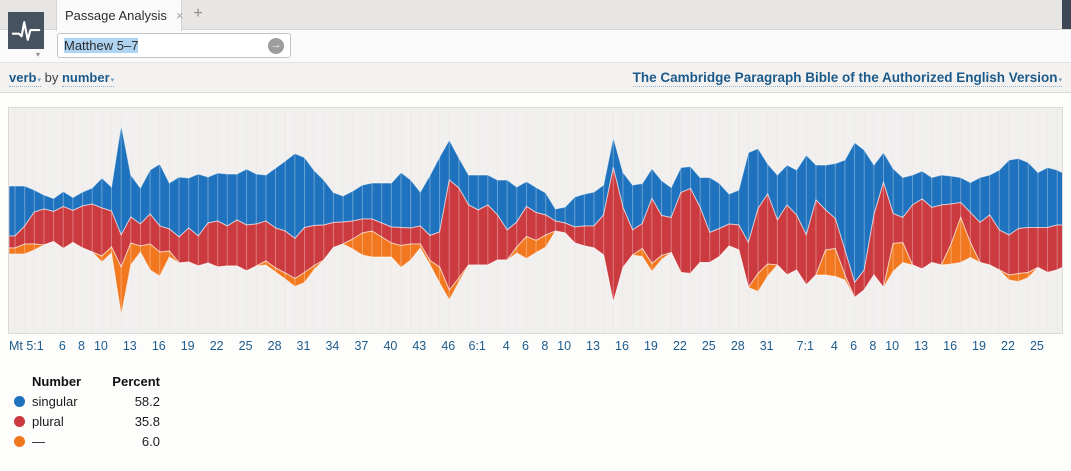 Image resolution: width=1071 pixels, height=471 pixels. I want to click on selected-text: Matthew 5–7, so click(101, 45).